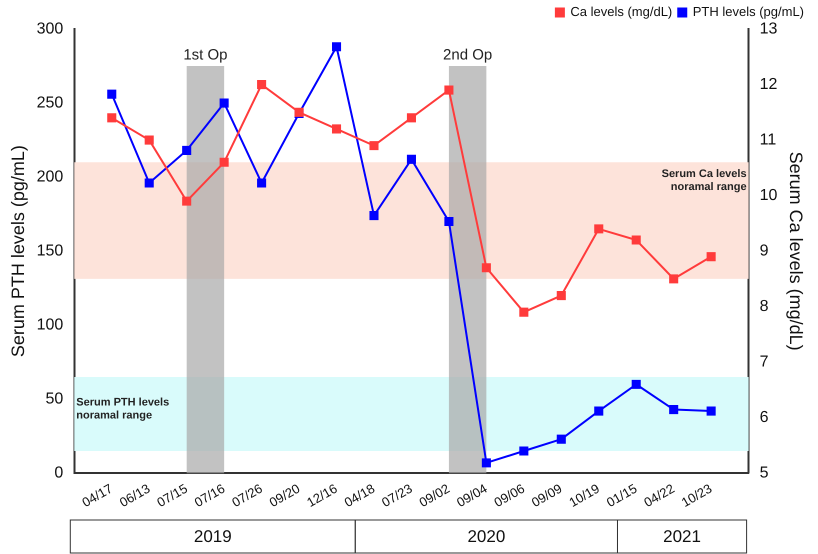 The width and height of the screenshot is (818, 554). Describe the element at coordinates (768, 139) in the screenshot. I see `y2-tick-label: 11` at that location.